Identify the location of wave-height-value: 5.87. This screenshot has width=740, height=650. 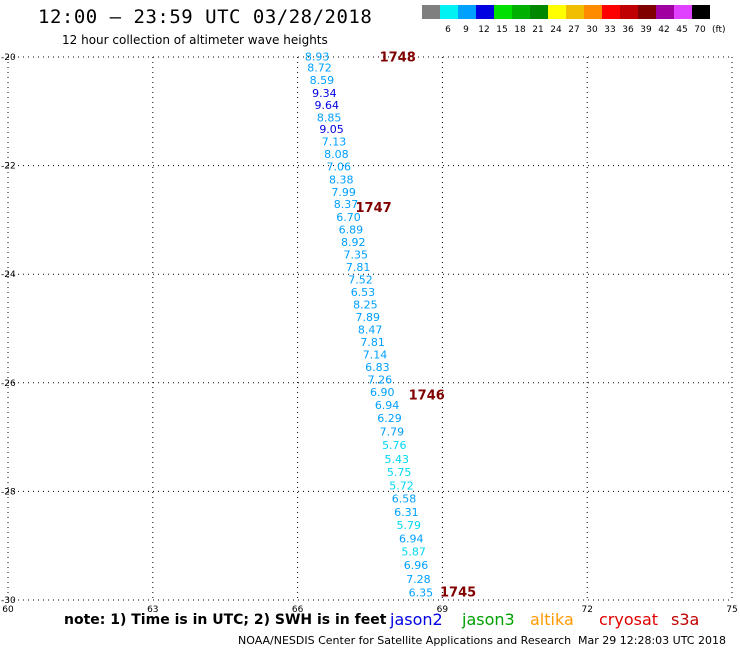
(413, 552).